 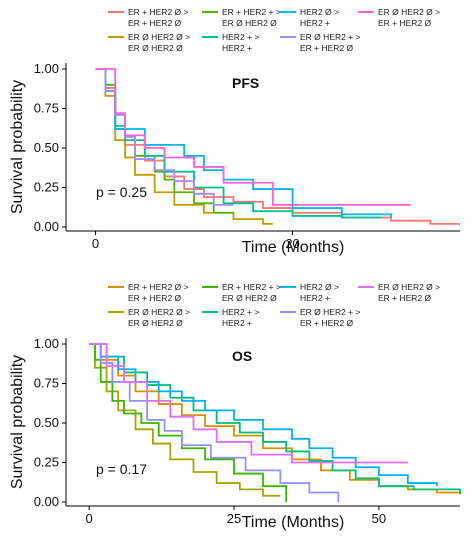 I want to click on x-tick-label: 20, so click(x=292, y=243).